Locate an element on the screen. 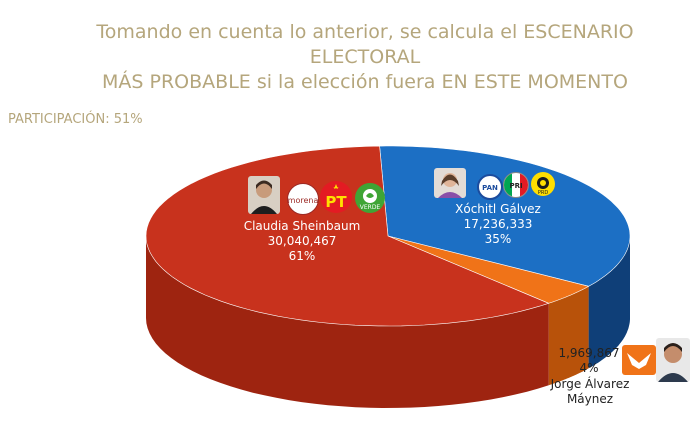 This screenshot has height=447, width=700. maynez-pct: 4% is located at coordinates (589, 368).